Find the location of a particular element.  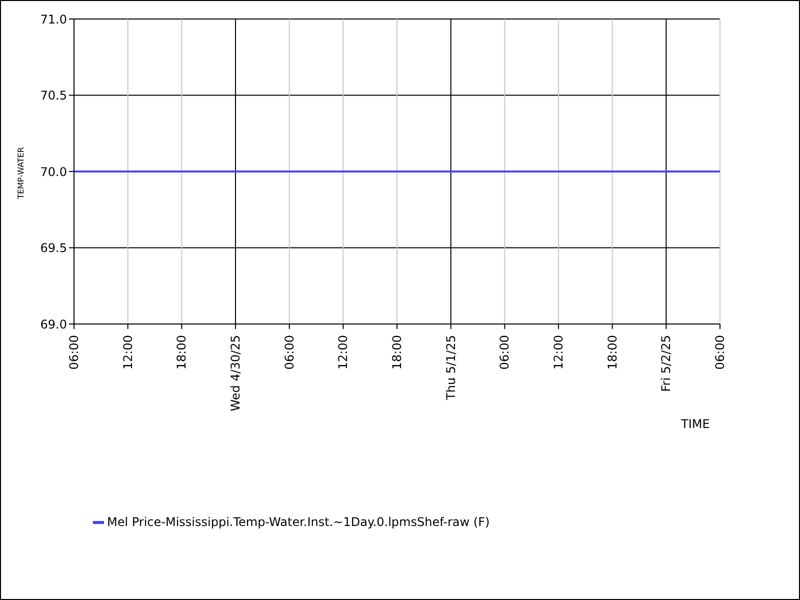

y-tick-label: 70.5 is located at coordinates (53, 95).